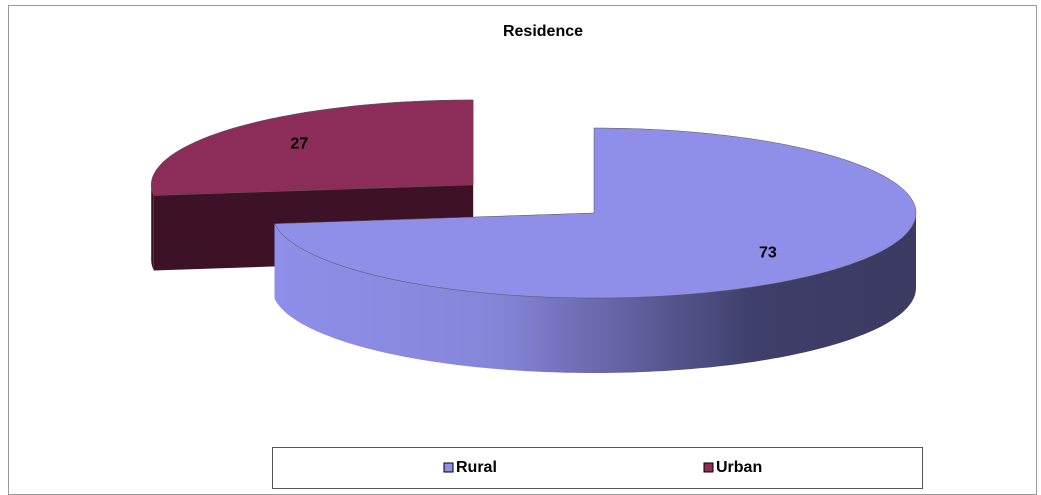 This screenshot has height=495, width=1041. What do you see at coordinates (543, 31) in the screenshot?
I see `chart-title: Residence` at bounding box center [543, 31].